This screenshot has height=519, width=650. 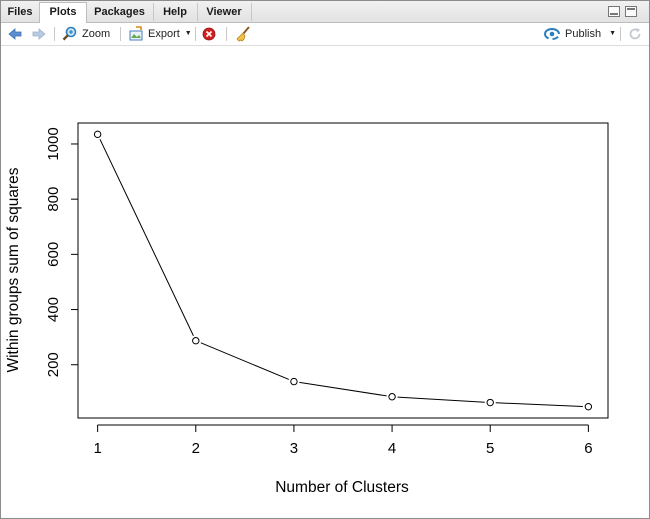 I want to click on x-tick-label: 4, so click(x=392, y=448).